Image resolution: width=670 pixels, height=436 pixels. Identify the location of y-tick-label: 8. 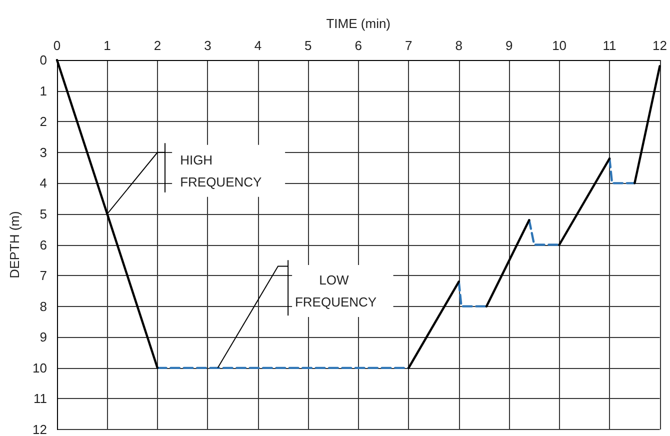
(43, 306).